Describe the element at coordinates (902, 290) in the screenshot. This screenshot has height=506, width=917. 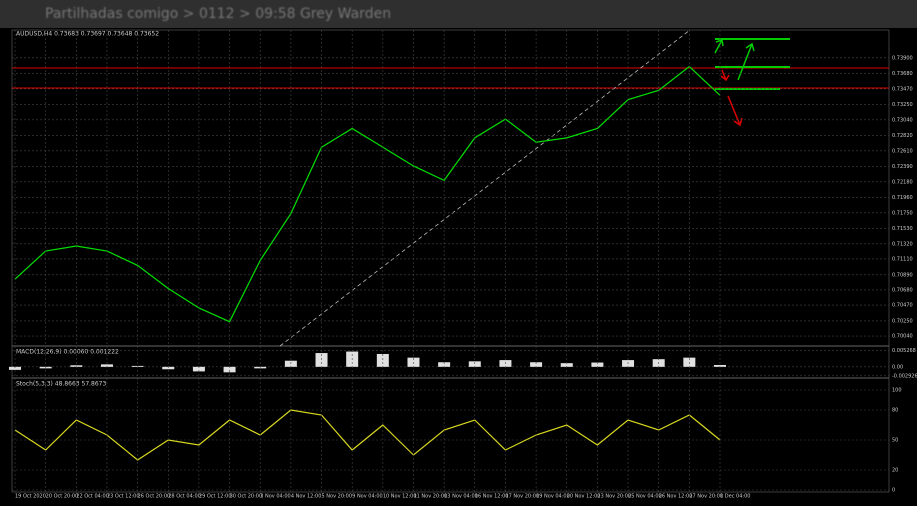
I see `y-tick-label: 0.70680` at that location.